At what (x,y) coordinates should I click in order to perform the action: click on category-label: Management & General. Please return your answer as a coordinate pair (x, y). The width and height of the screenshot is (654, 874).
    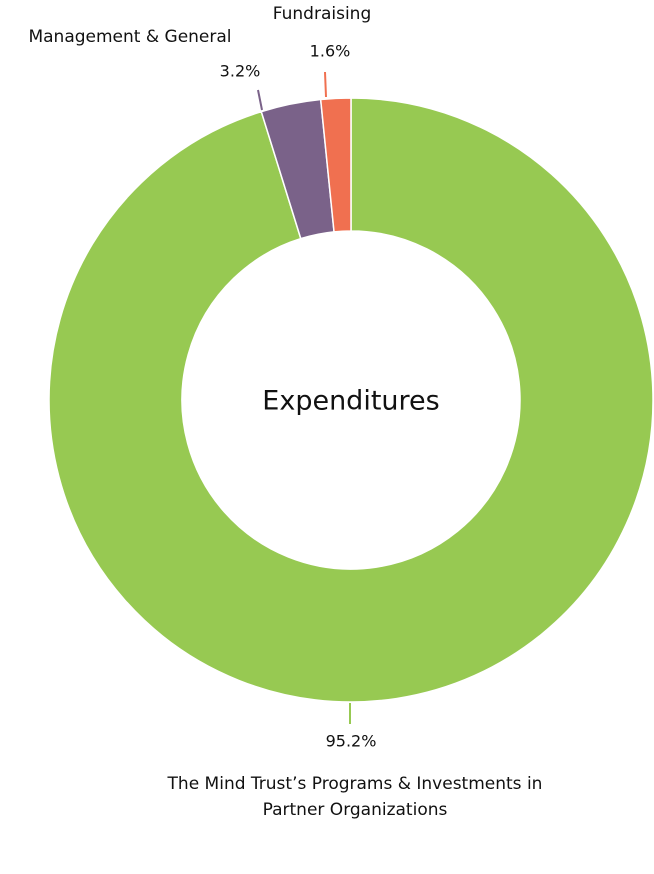
    Looking at the image, I should click on (130, 37).